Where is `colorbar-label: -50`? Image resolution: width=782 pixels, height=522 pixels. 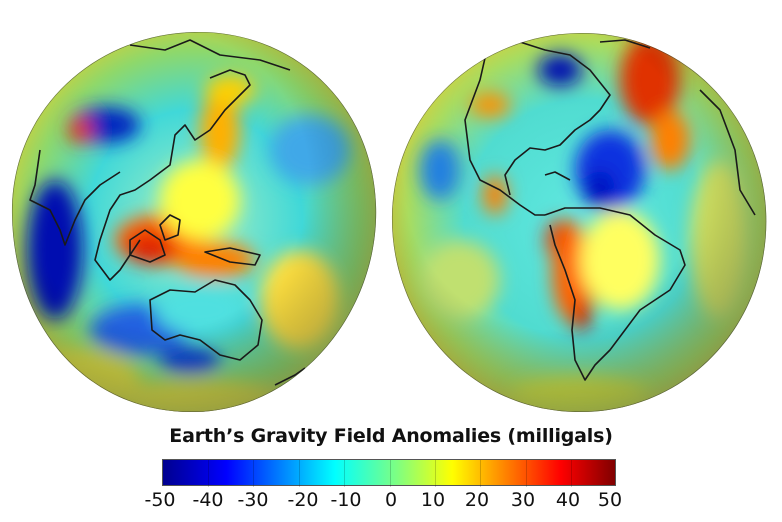 colorbar-label: -50 is located at coordinates (160, 500).